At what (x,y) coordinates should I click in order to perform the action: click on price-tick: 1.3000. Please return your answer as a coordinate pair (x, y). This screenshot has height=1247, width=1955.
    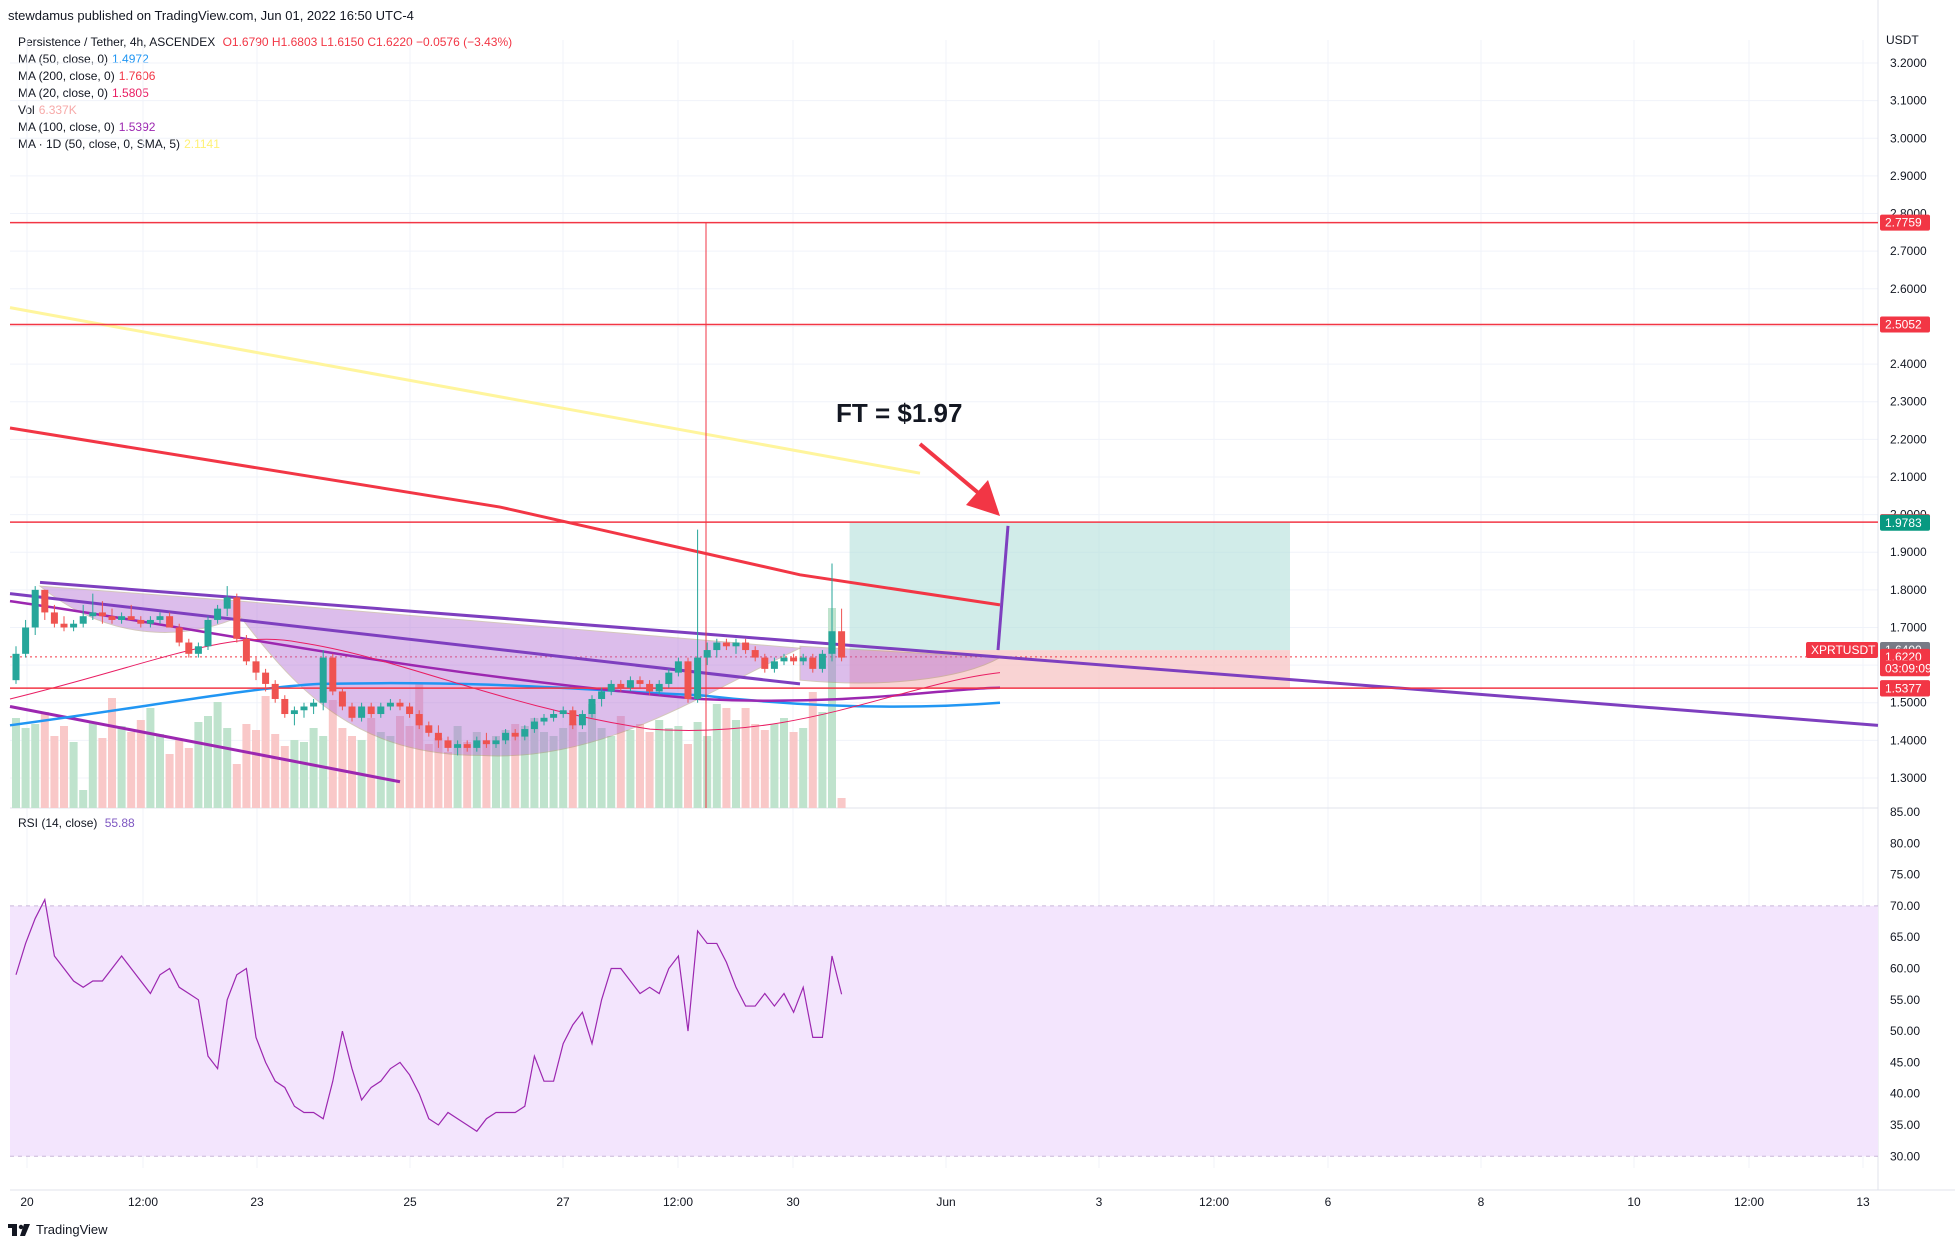
    Looking at the image, I should click on (1908, 778).